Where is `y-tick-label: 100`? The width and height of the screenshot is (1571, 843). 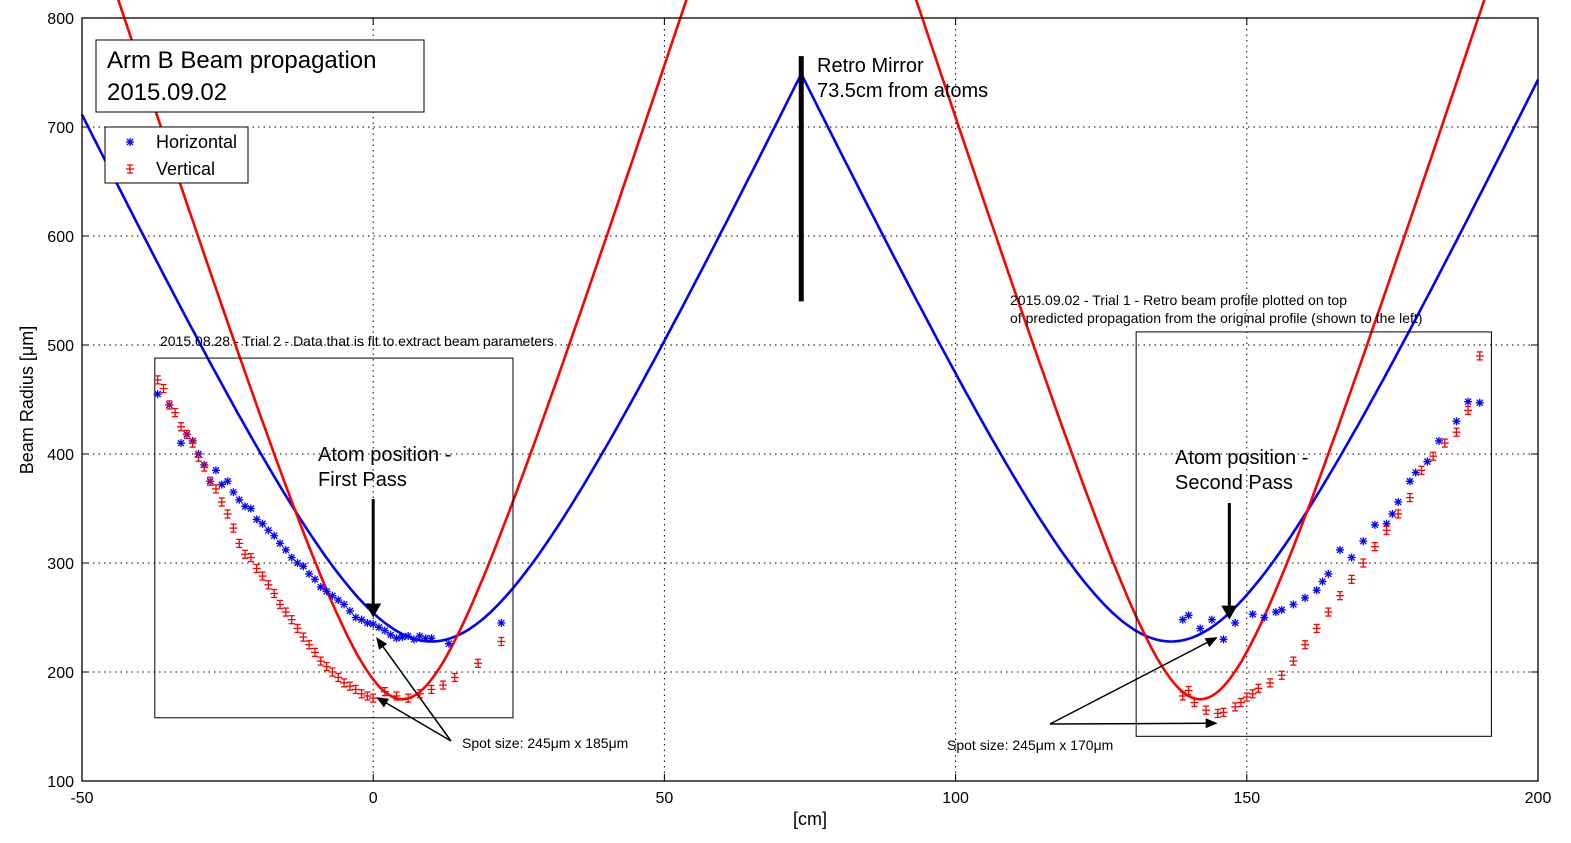
y-tick-label: 100 is located at coordinates (60, 782).